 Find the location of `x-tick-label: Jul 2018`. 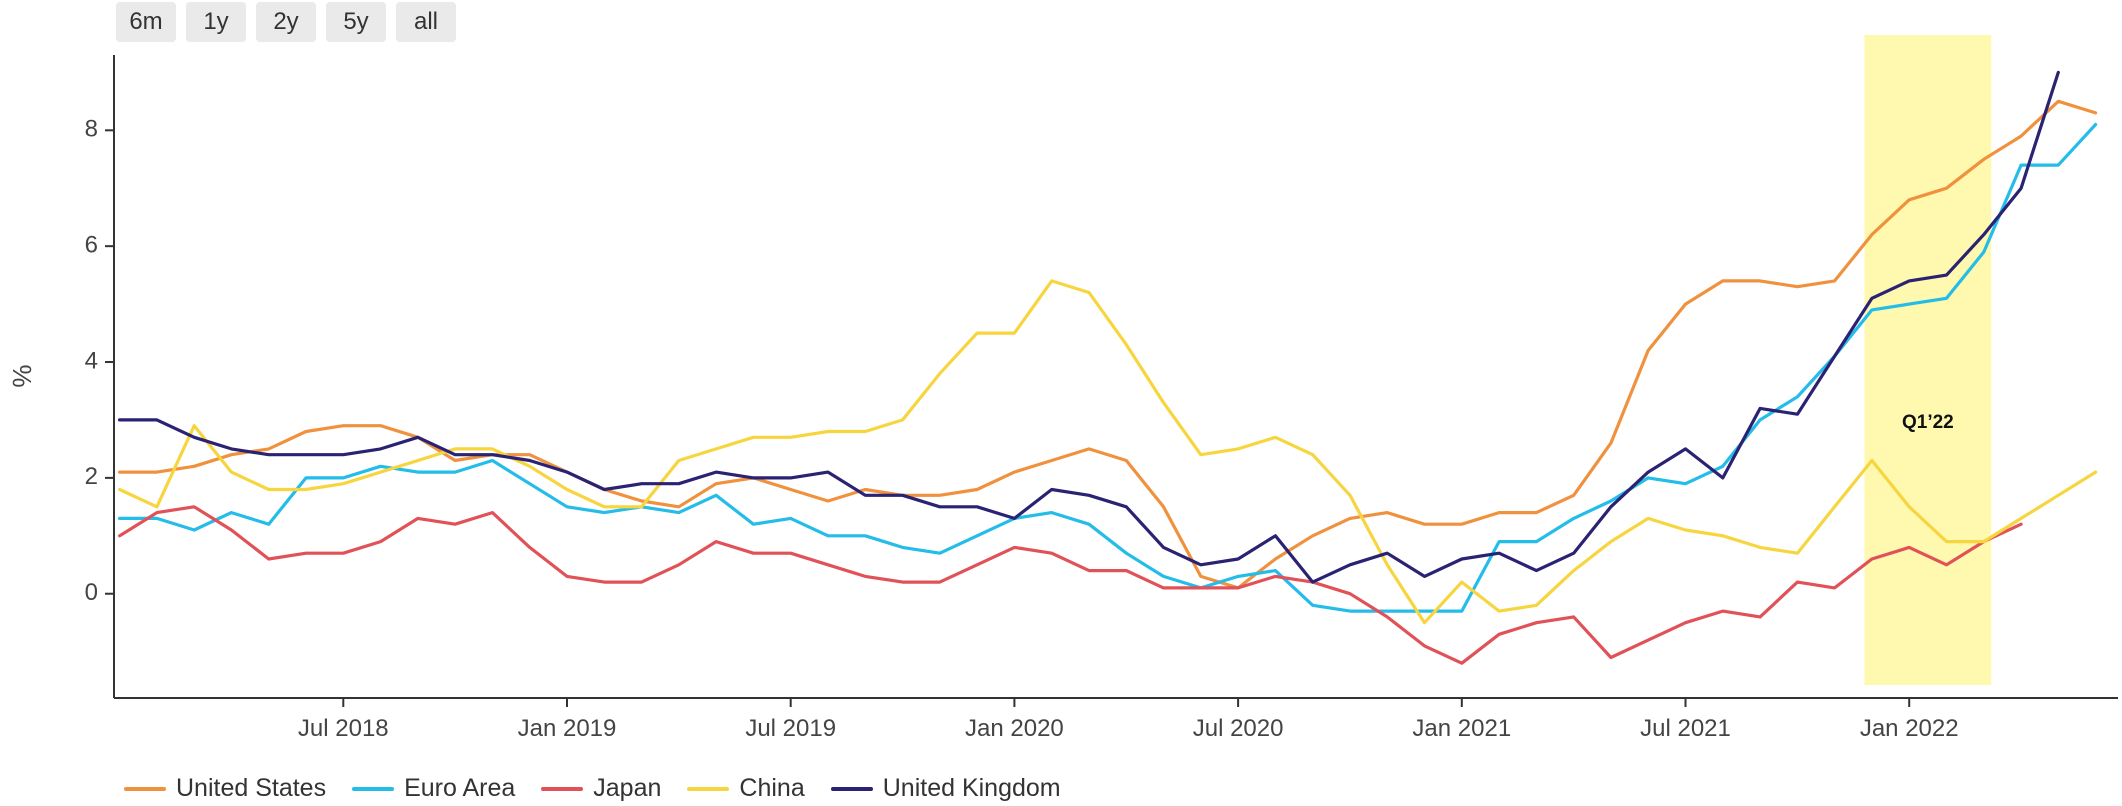

x-tick-label: Jul 2018 is located at coordinates (343, 728).